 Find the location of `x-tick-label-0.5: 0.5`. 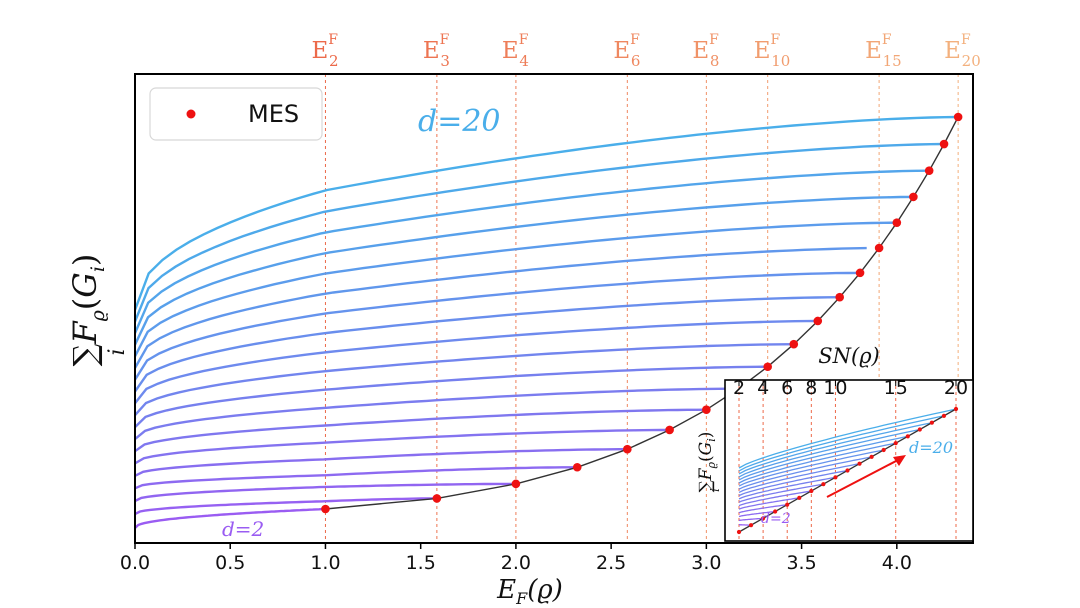

x-tick-label-0.5: 0.5 is located at coordinates (230, 563).